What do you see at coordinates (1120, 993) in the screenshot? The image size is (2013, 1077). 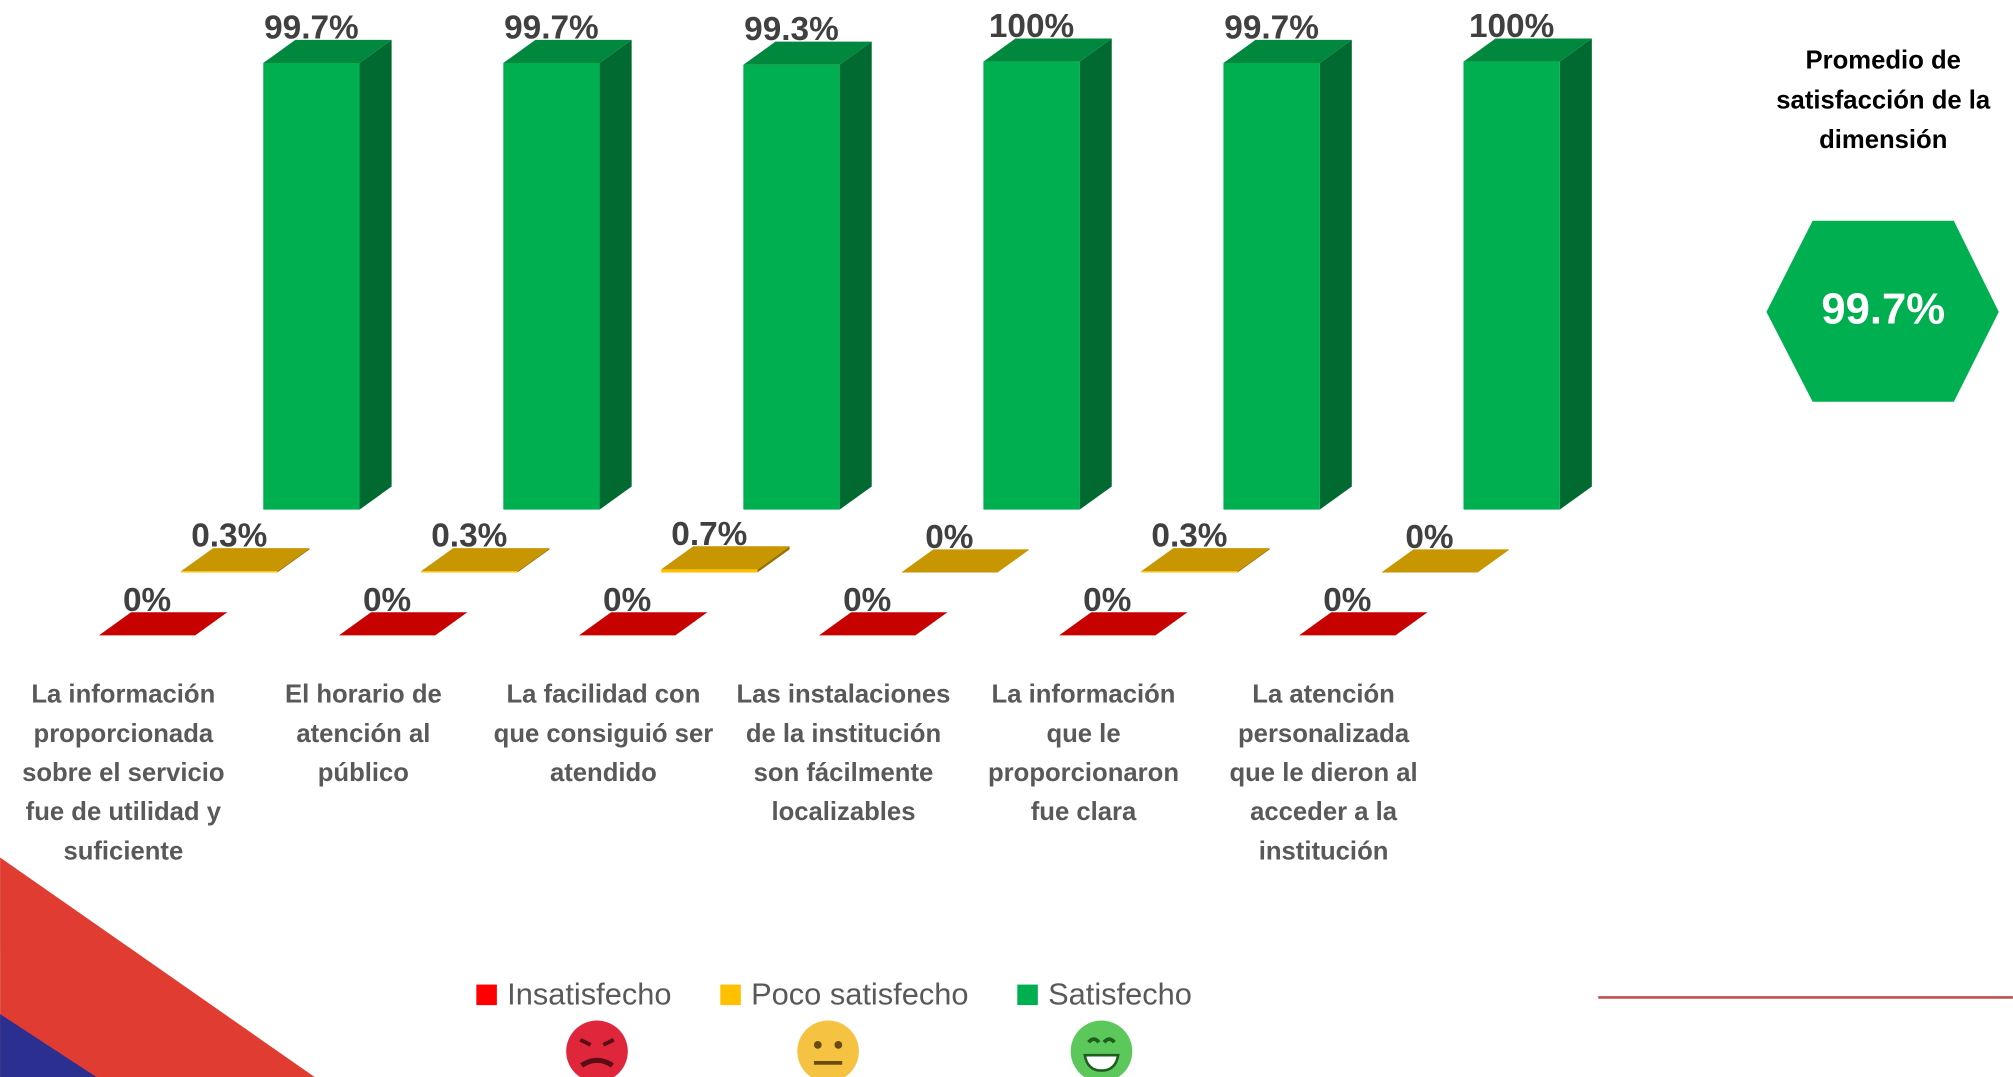 I see `legend-label: Satisfecho` at bounding box center [1120, 993].